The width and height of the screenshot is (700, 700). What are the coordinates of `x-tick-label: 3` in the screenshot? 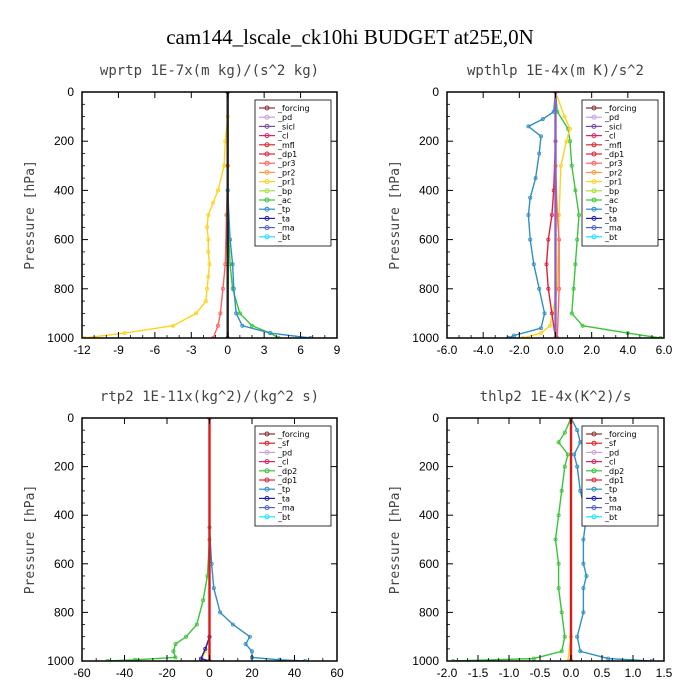 It's located at (264, 350).